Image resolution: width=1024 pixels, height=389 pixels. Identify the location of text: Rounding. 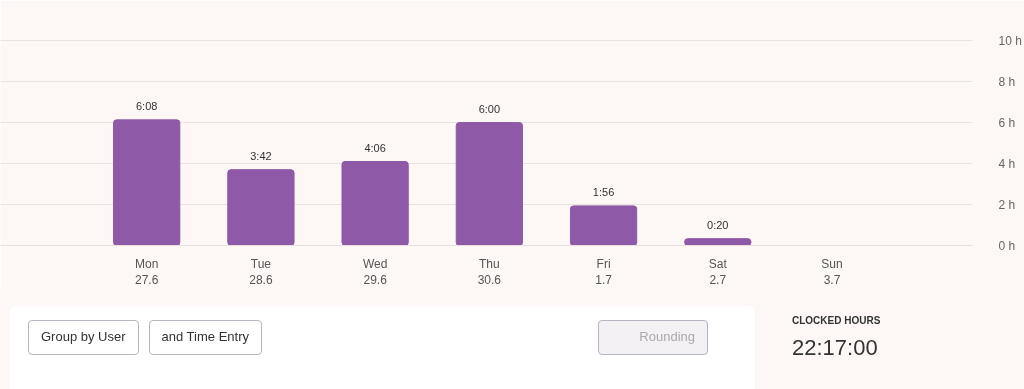
(653, 337).